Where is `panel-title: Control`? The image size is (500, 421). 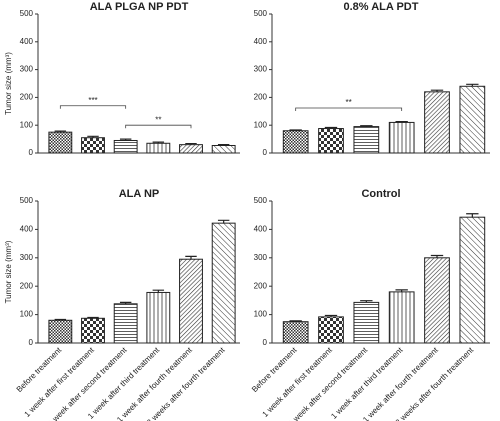
panel-title: Control is located at coordinates (380, 194).